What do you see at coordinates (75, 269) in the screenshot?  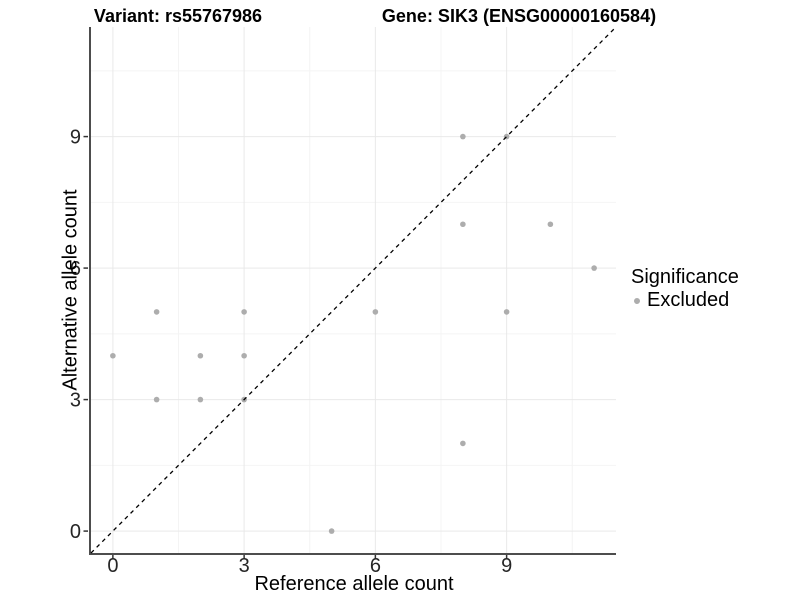 I see `y-tick-label: 6` at bounding box center [75, 269].